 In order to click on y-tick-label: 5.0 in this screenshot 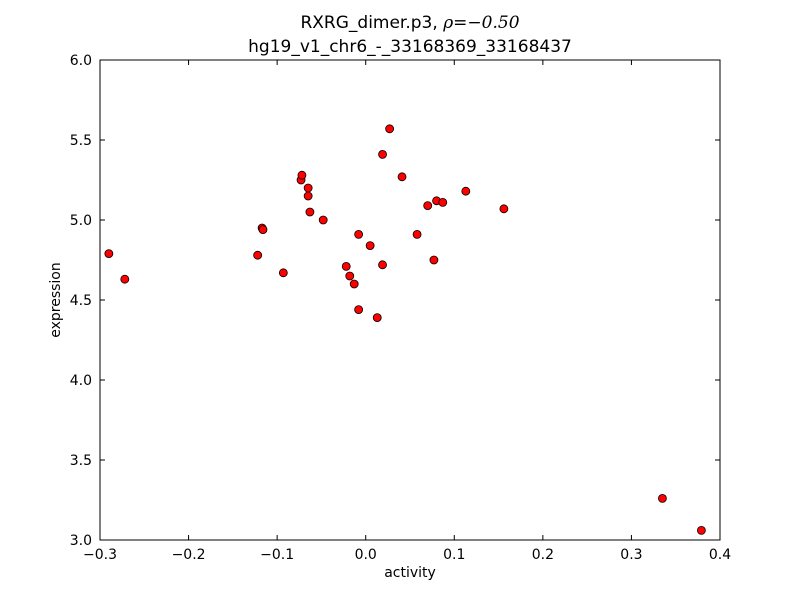, I will do `click(81, 221)`.